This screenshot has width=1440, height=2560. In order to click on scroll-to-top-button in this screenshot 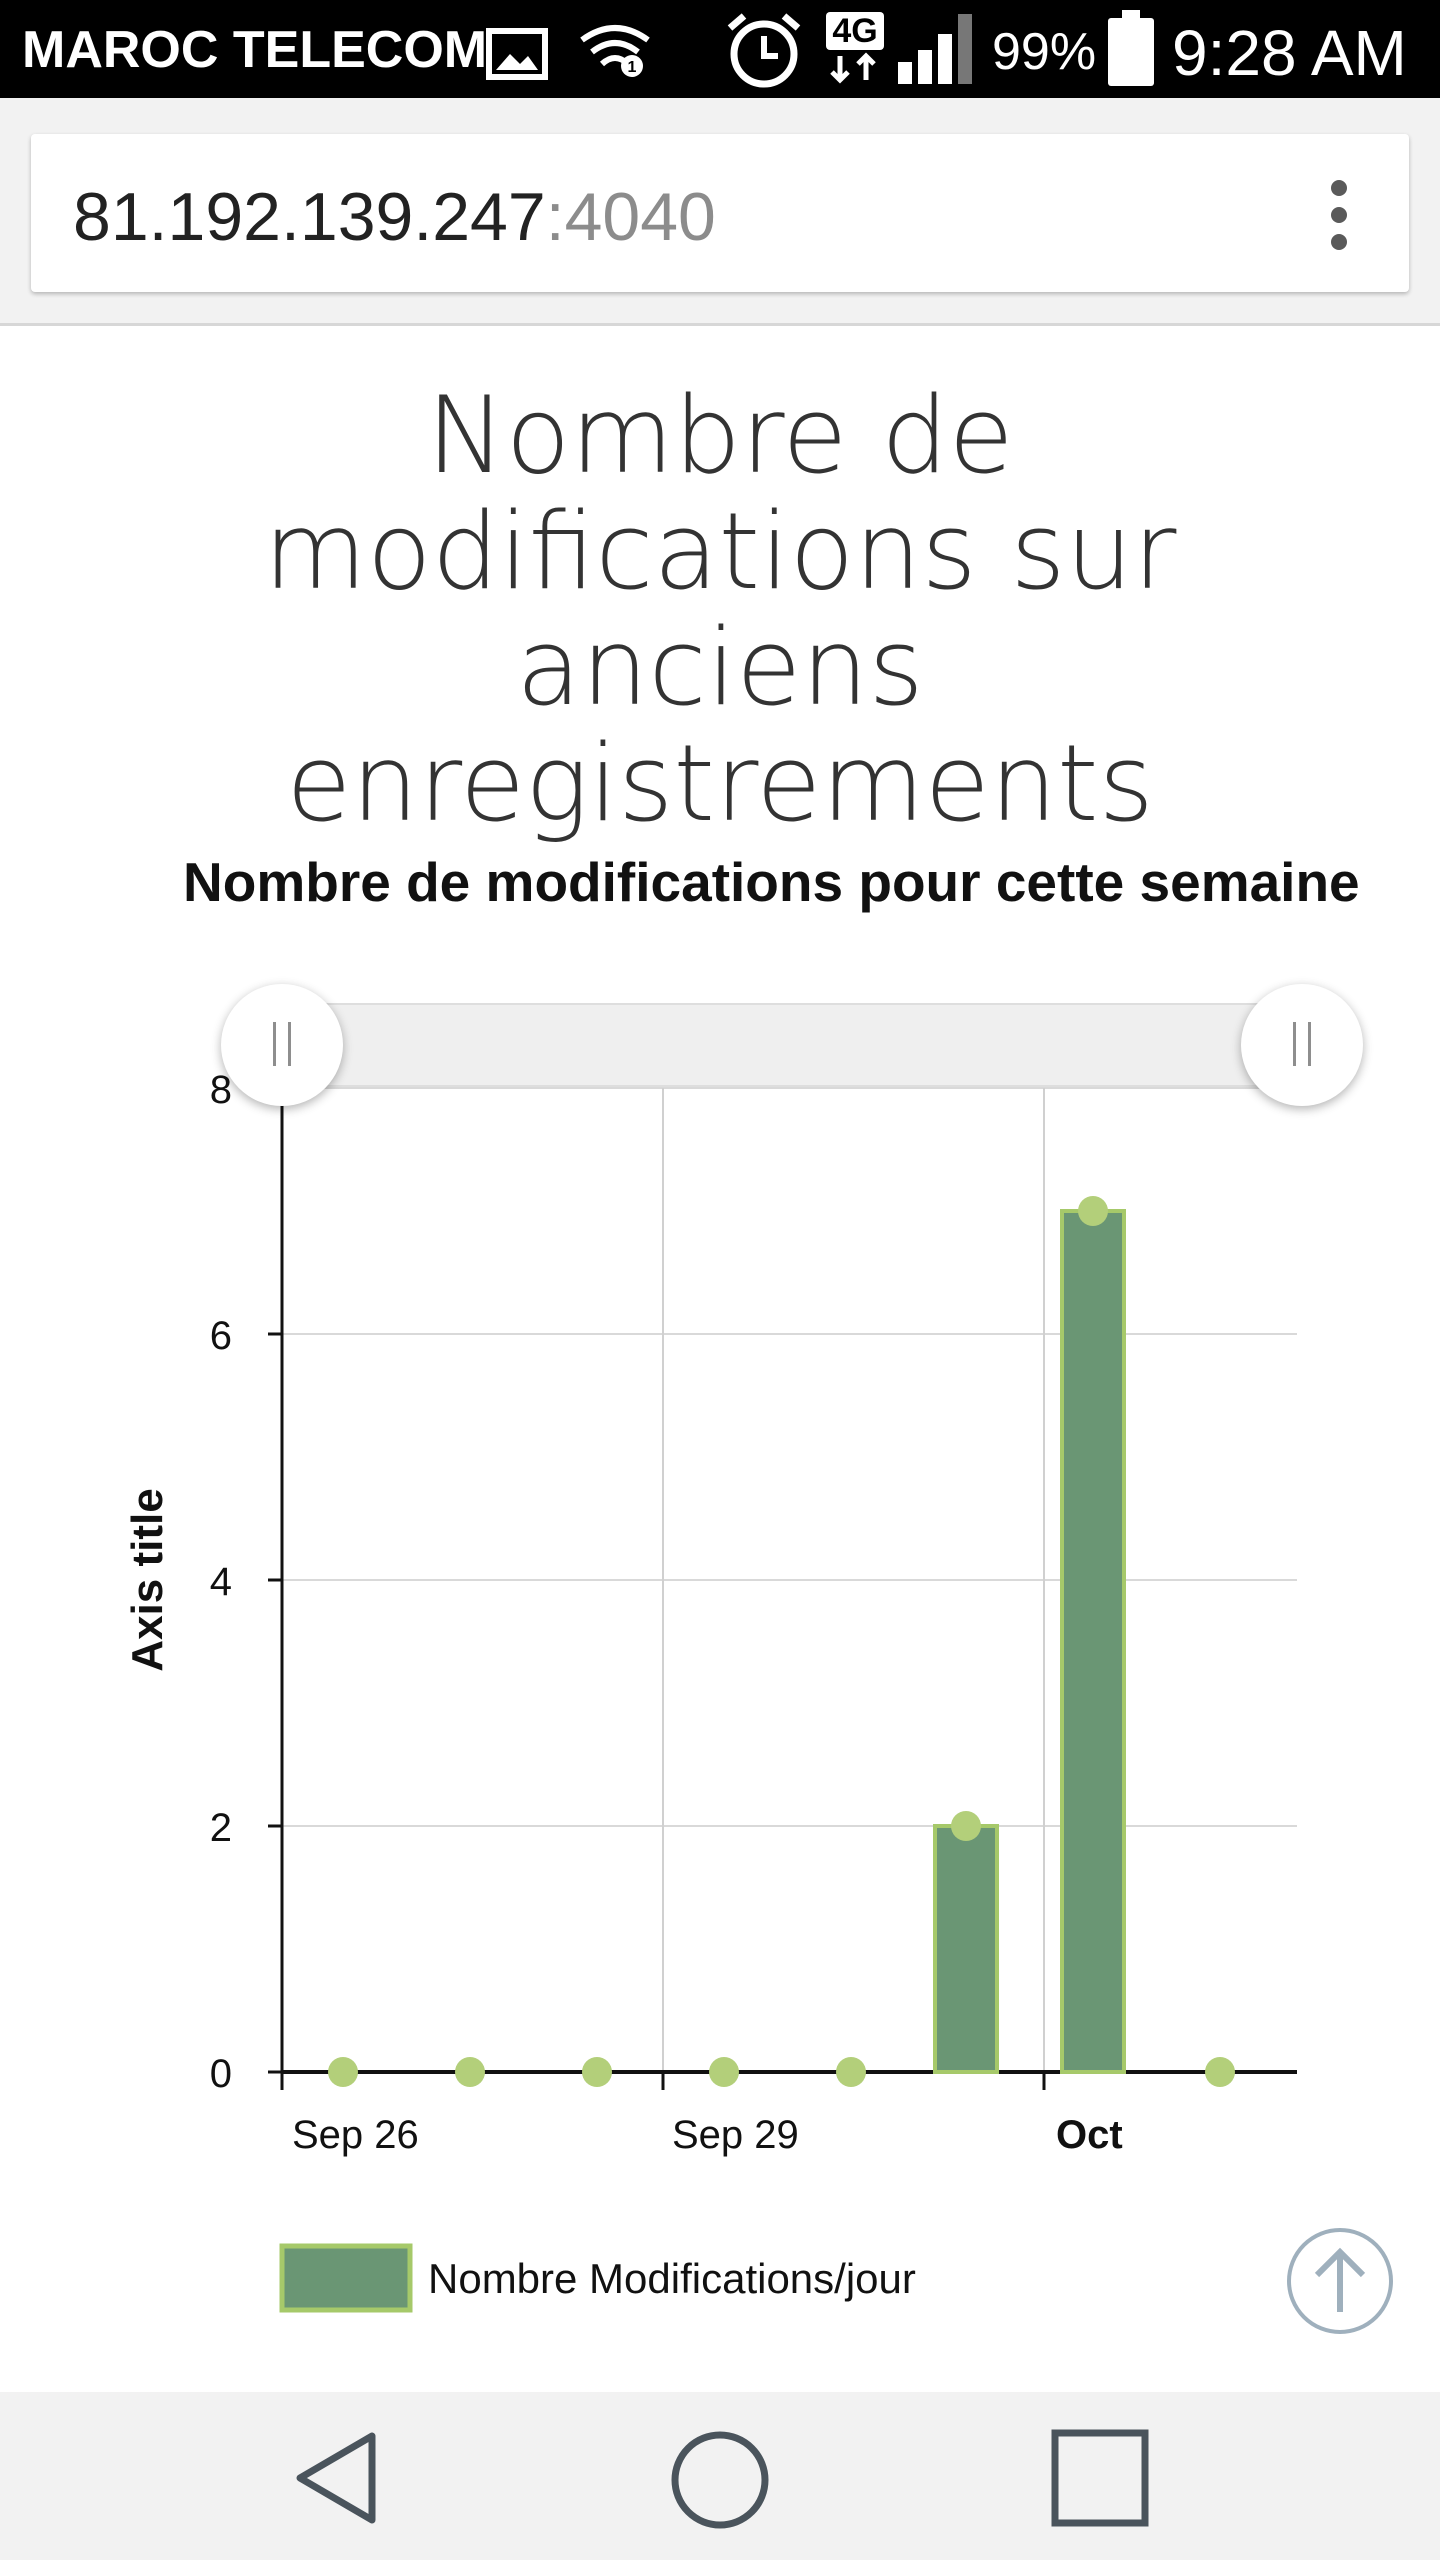, I will do `click(1340, 2281)`.